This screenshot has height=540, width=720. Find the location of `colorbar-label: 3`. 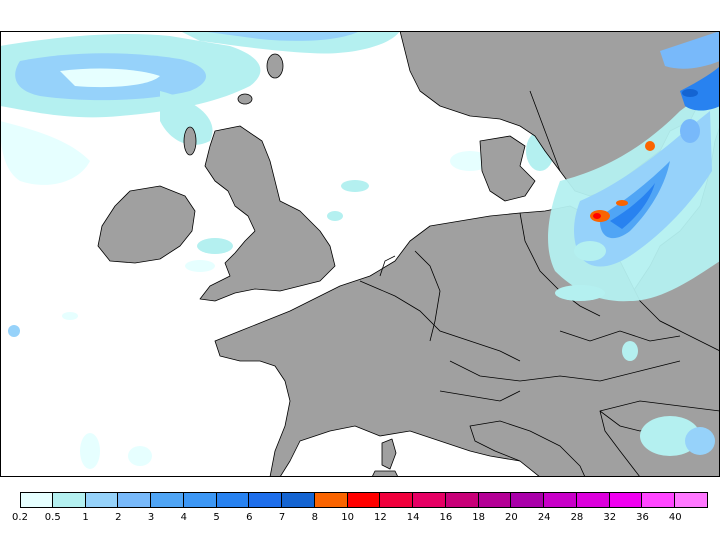

colorbar-label: 3 is located at coordinates (151, 517).